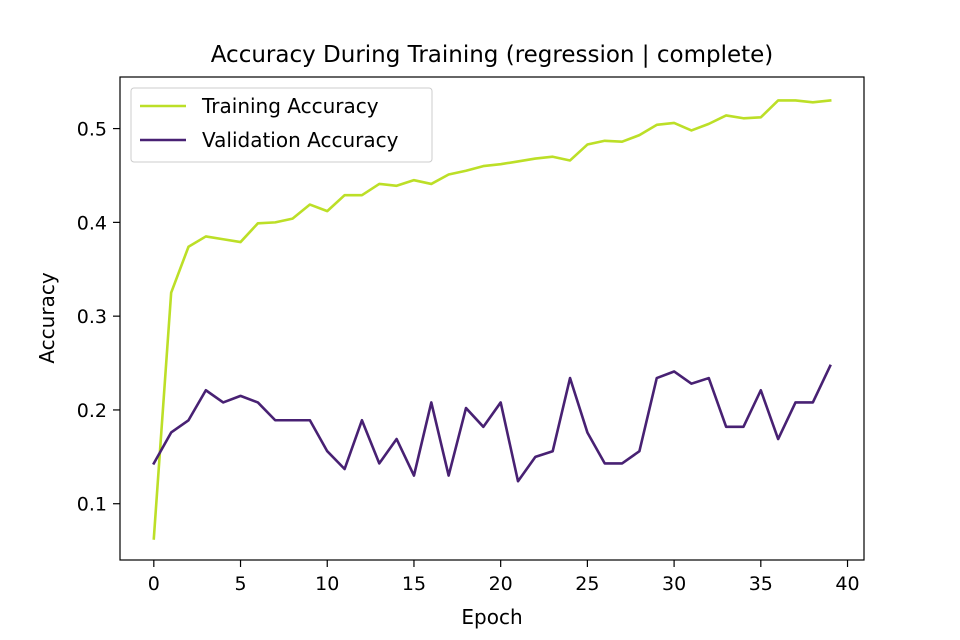 The width and height of the screenshot is (960, 640). What do you see at coordinates (414, 584) in the screenshot?
I see `x-tick-label: 15` at bounding box center [414, 584].